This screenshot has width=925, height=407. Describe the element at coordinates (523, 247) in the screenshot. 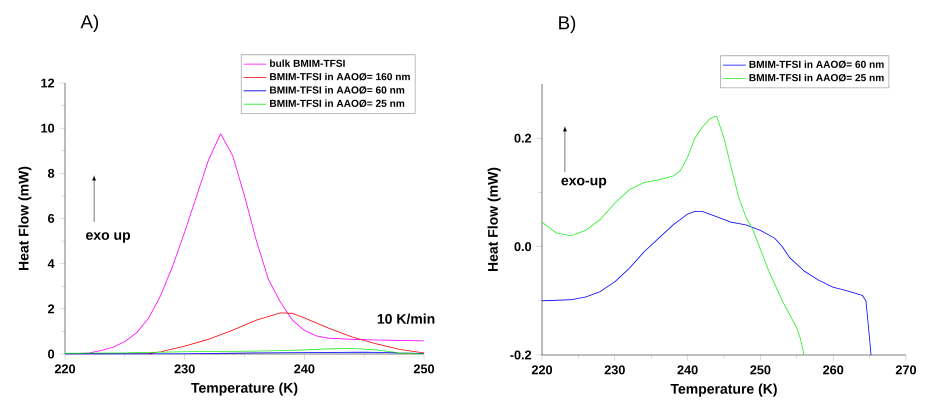

I see `y-tick-label: 0.0` at that location.